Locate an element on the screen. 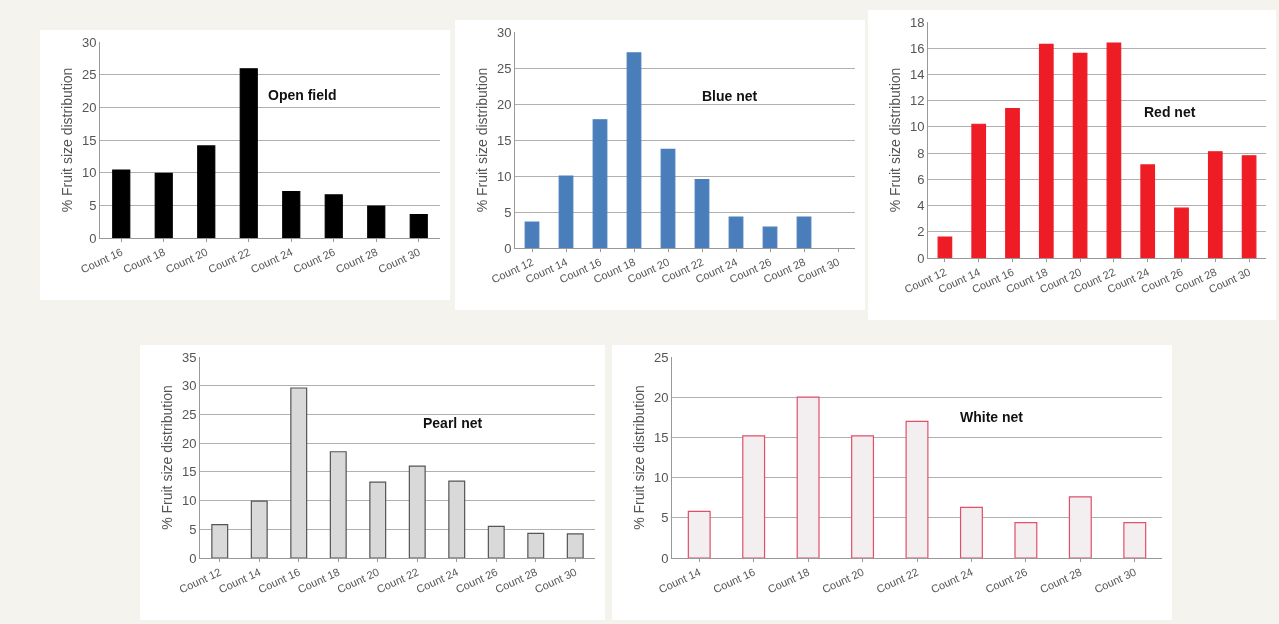  y-tick-label: 8 is located at coordinates (921, 153).